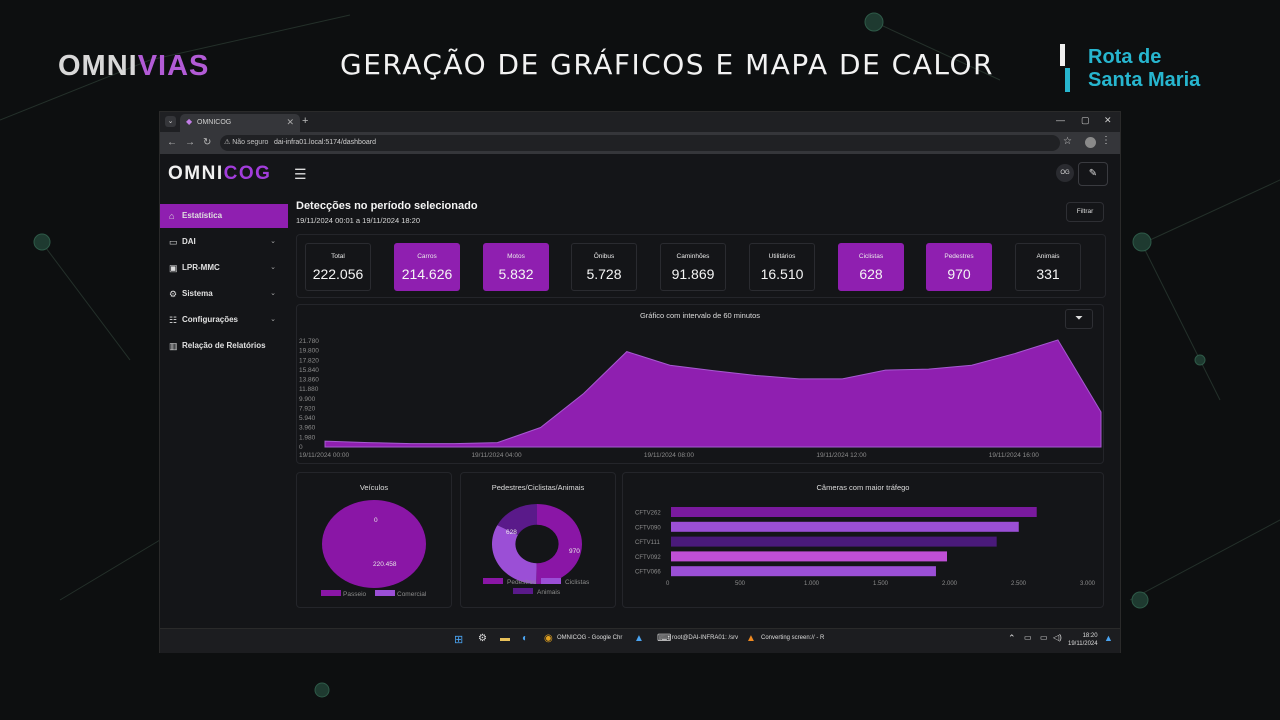 The height and width of the screenshot is (720, 1280). I want to click on menu-toggle-icon: ☰, so click(300, 174).